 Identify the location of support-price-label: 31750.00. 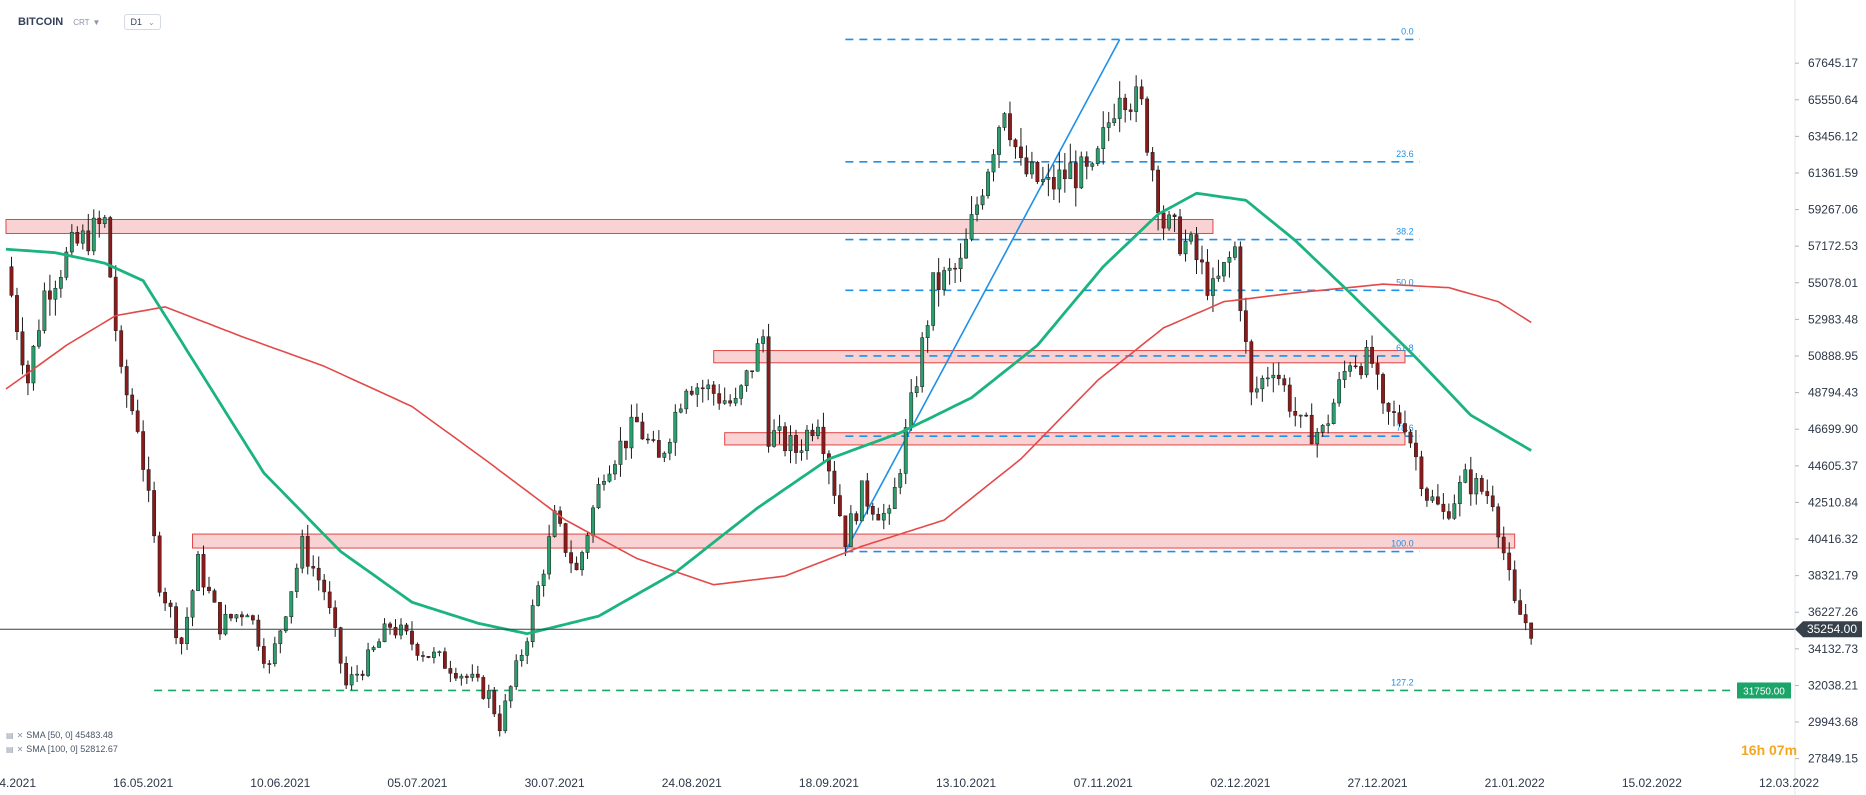
(1764, 691).